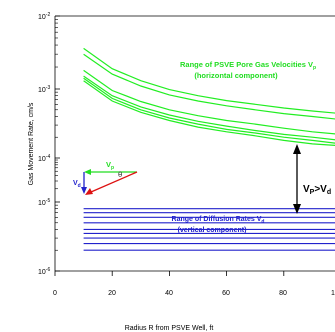  Describe the element at coordinates (44, 16) in the screenshot. I see `y-tick-label: 10⁻²` at that location.